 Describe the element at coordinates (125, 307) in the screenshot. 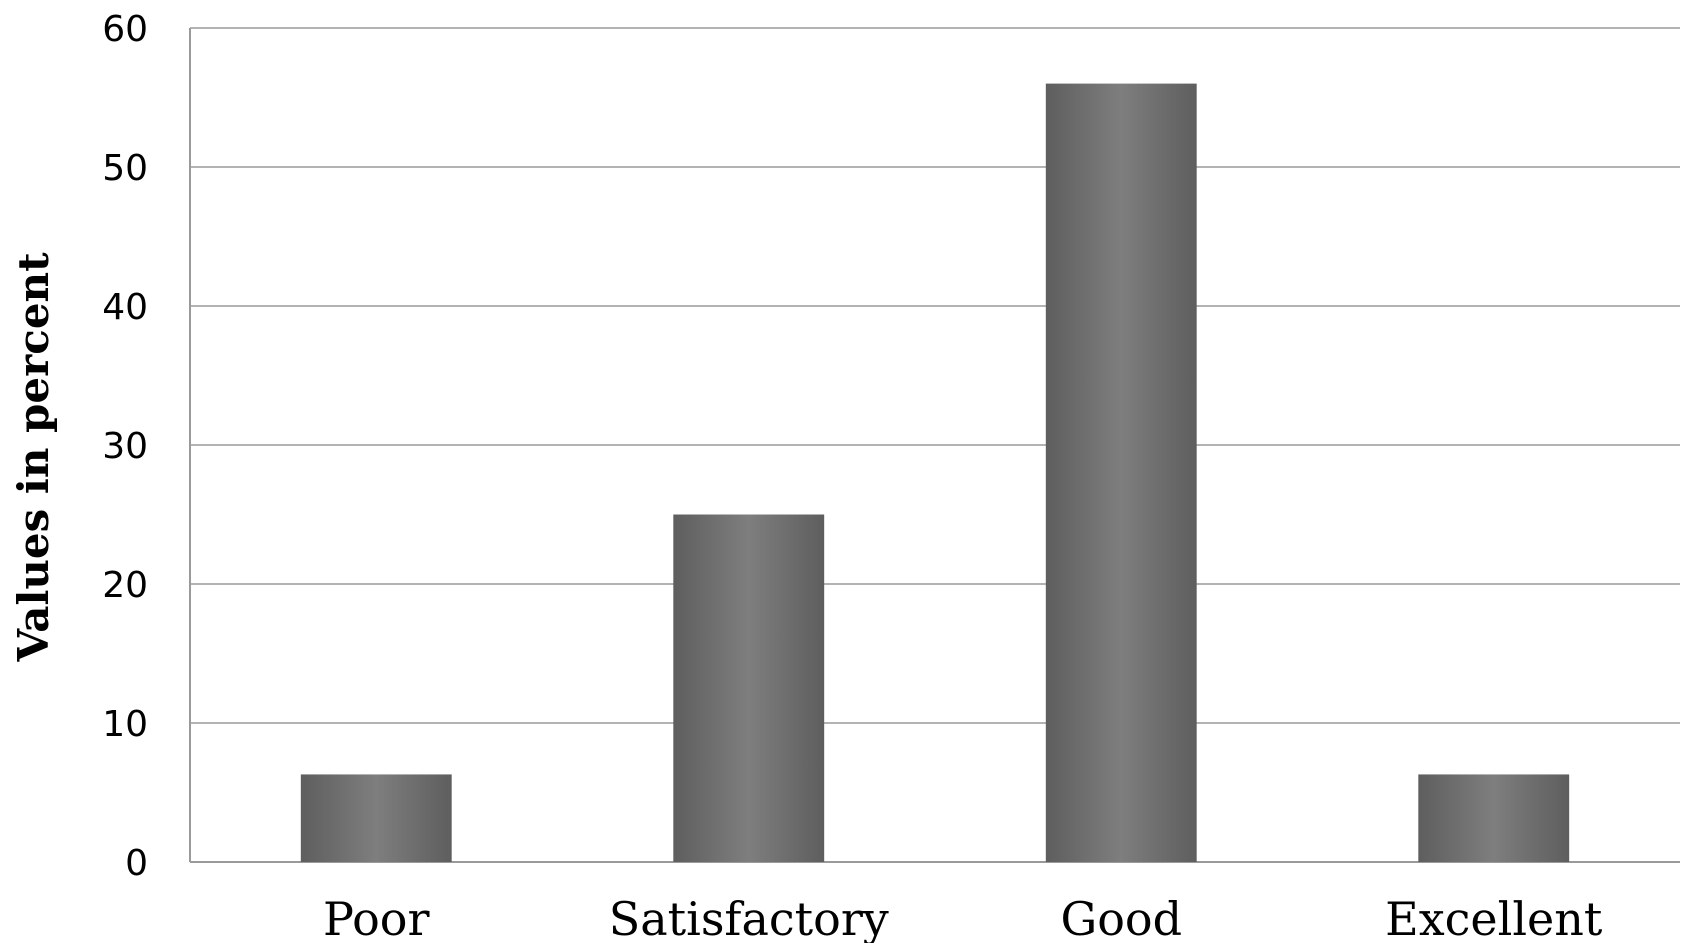

I see `y-tick-label: 40` at that location.